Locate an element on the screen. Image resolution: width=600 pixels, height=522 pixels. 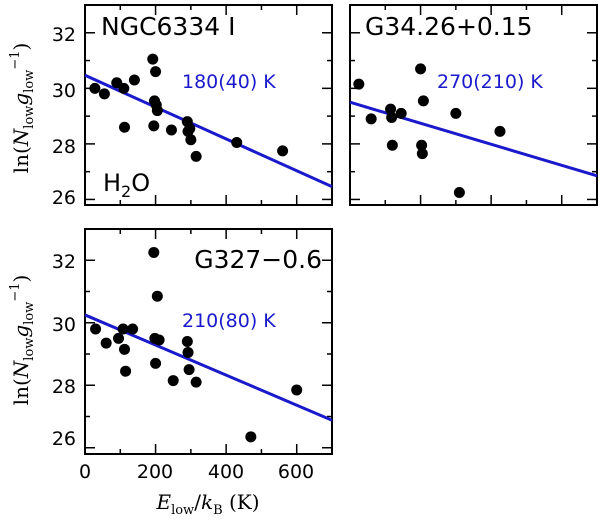
x-axis-e: E is located at coordinates (163, 502).